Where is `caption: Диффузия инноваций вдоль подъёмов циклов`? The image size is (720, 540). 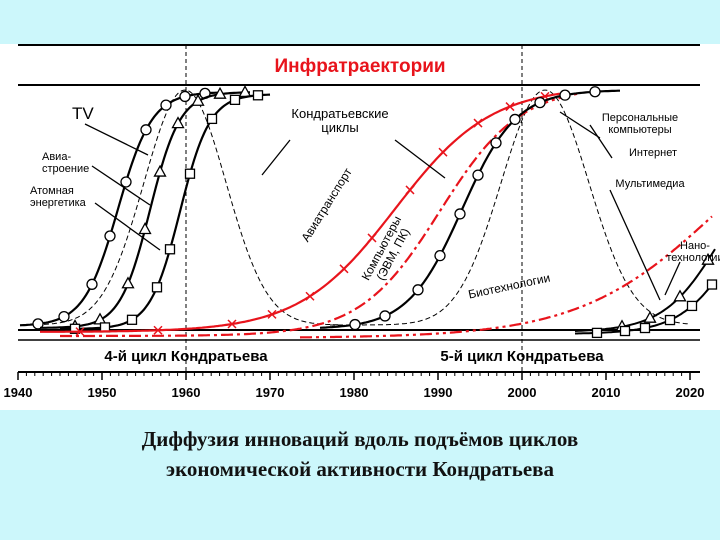
caption: Диффузия инноваций вдоль подъёмов циклов is located at coordinates (360, 439).